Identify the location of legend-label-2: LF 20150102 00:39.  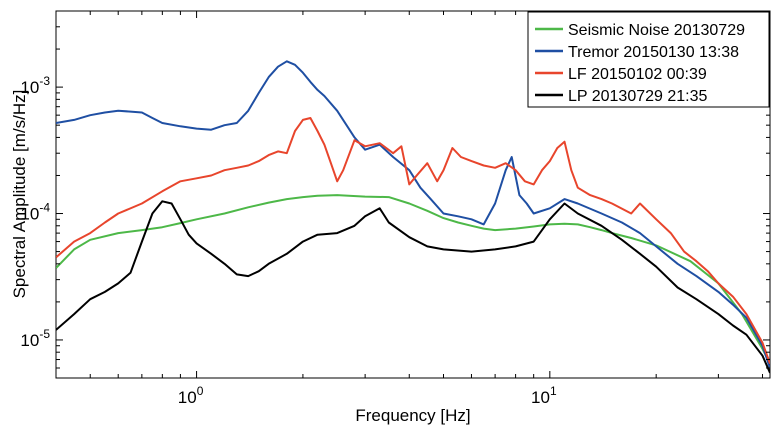
(637, 74).